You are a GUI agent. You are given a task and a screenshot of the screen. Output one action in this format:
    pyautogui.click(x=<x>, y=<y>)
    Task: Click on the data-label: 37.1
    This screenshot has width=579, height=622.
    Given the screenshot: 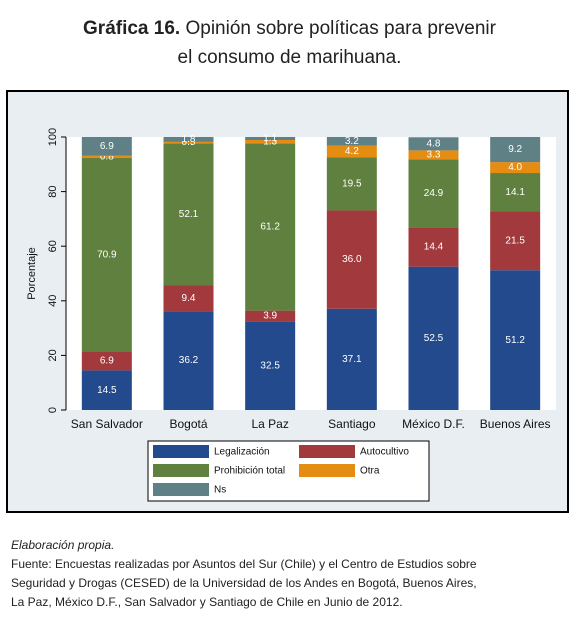 What is the action you would take?
    pyautogui.click(x=352, y=359)
    